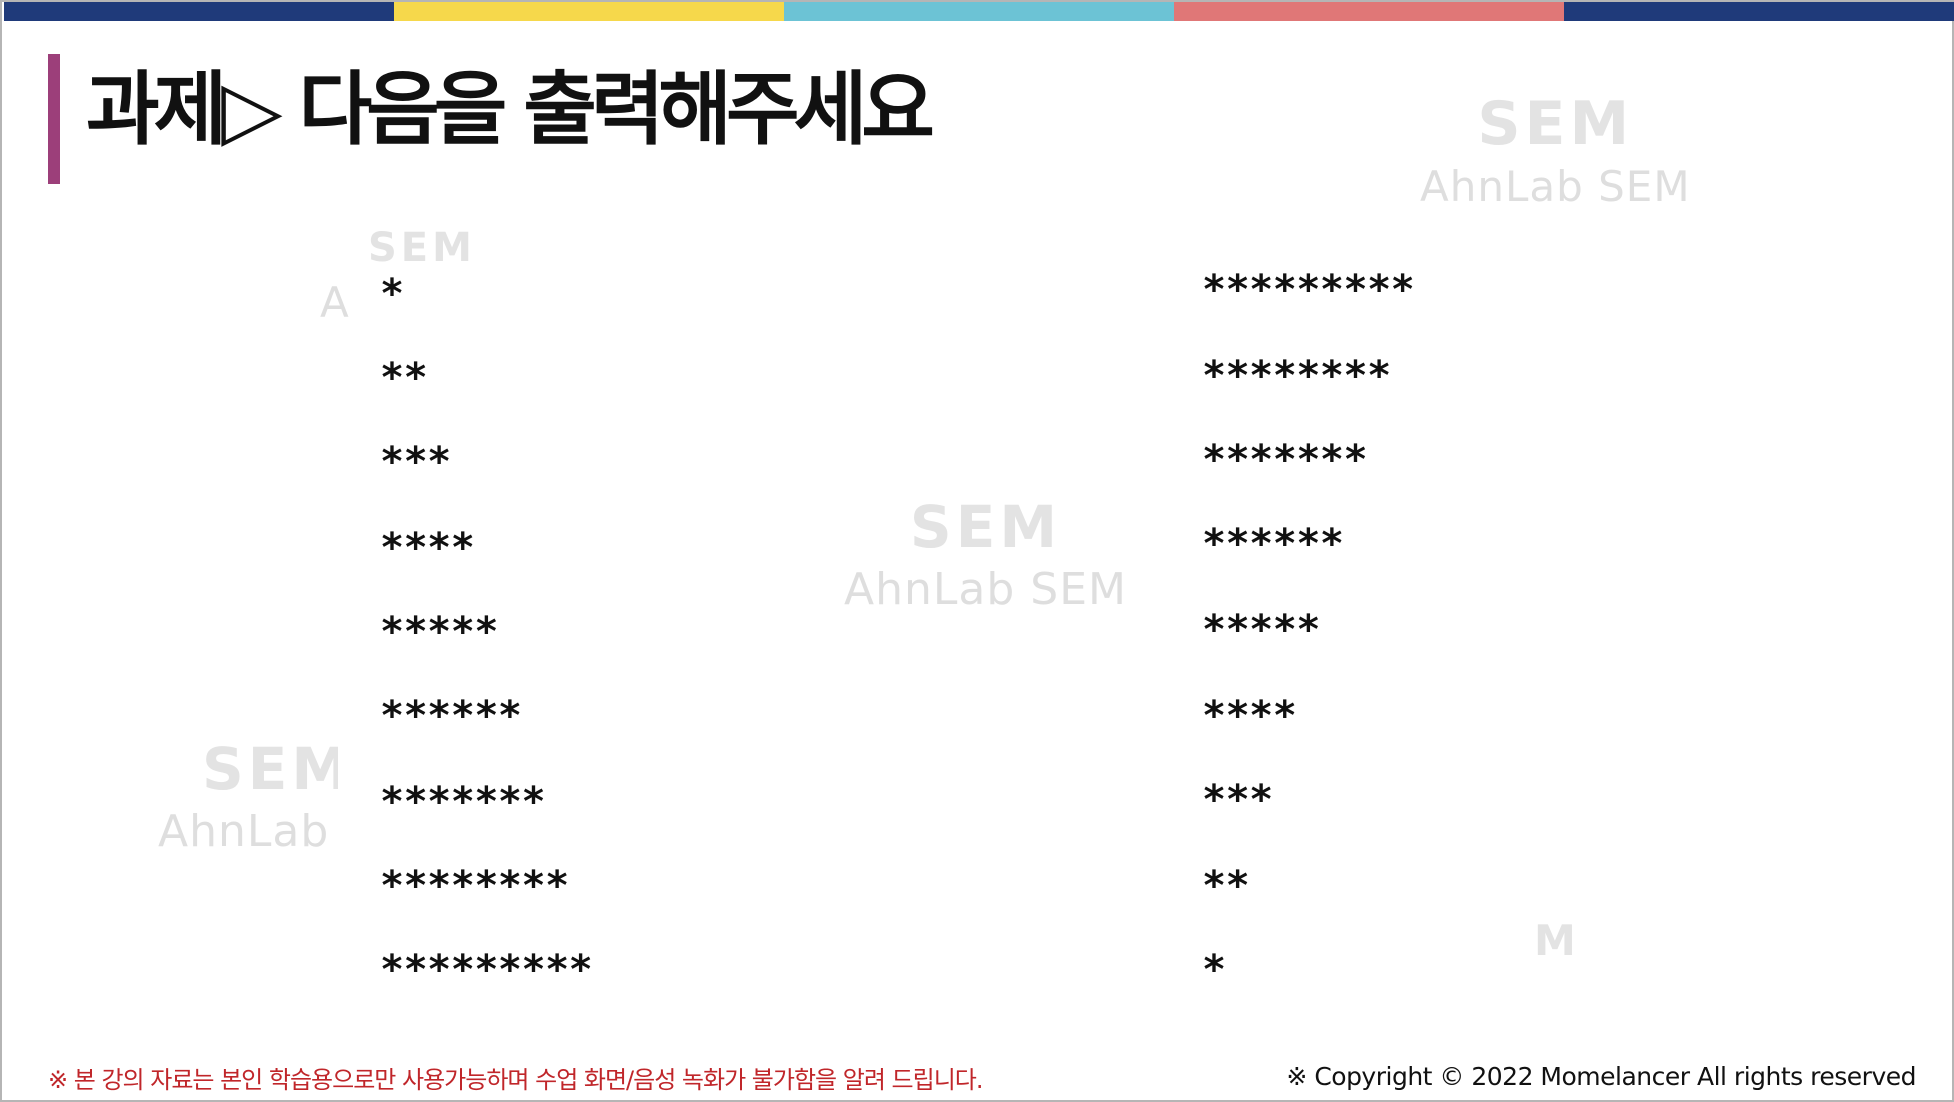 This screenshot has width=1954, height=1102. I want to click on watermark-top-right: SEM AhnLab SEM, so click(1555, 152).